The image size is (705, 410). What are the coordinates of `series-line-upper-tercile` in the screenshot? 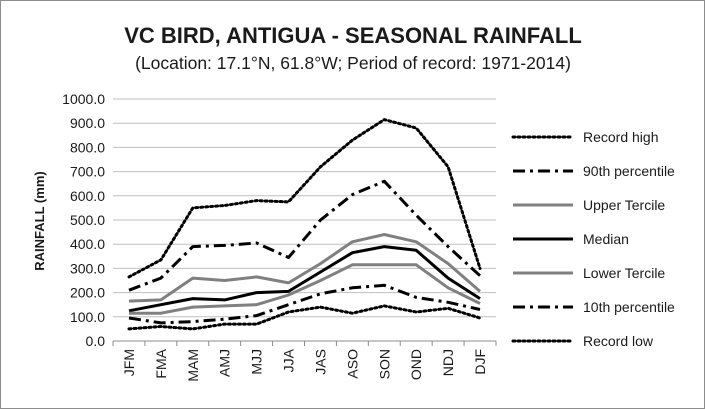 It's located at (304, 268).